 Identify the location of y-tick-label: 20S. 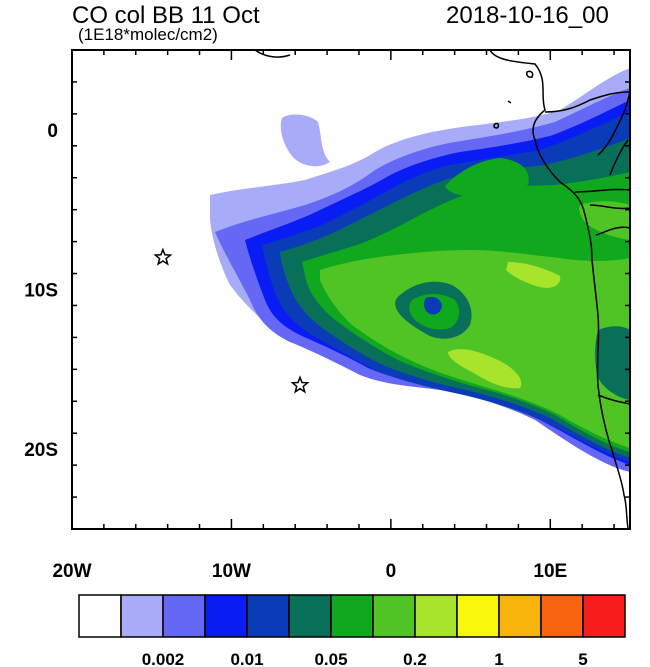
(41, 450).